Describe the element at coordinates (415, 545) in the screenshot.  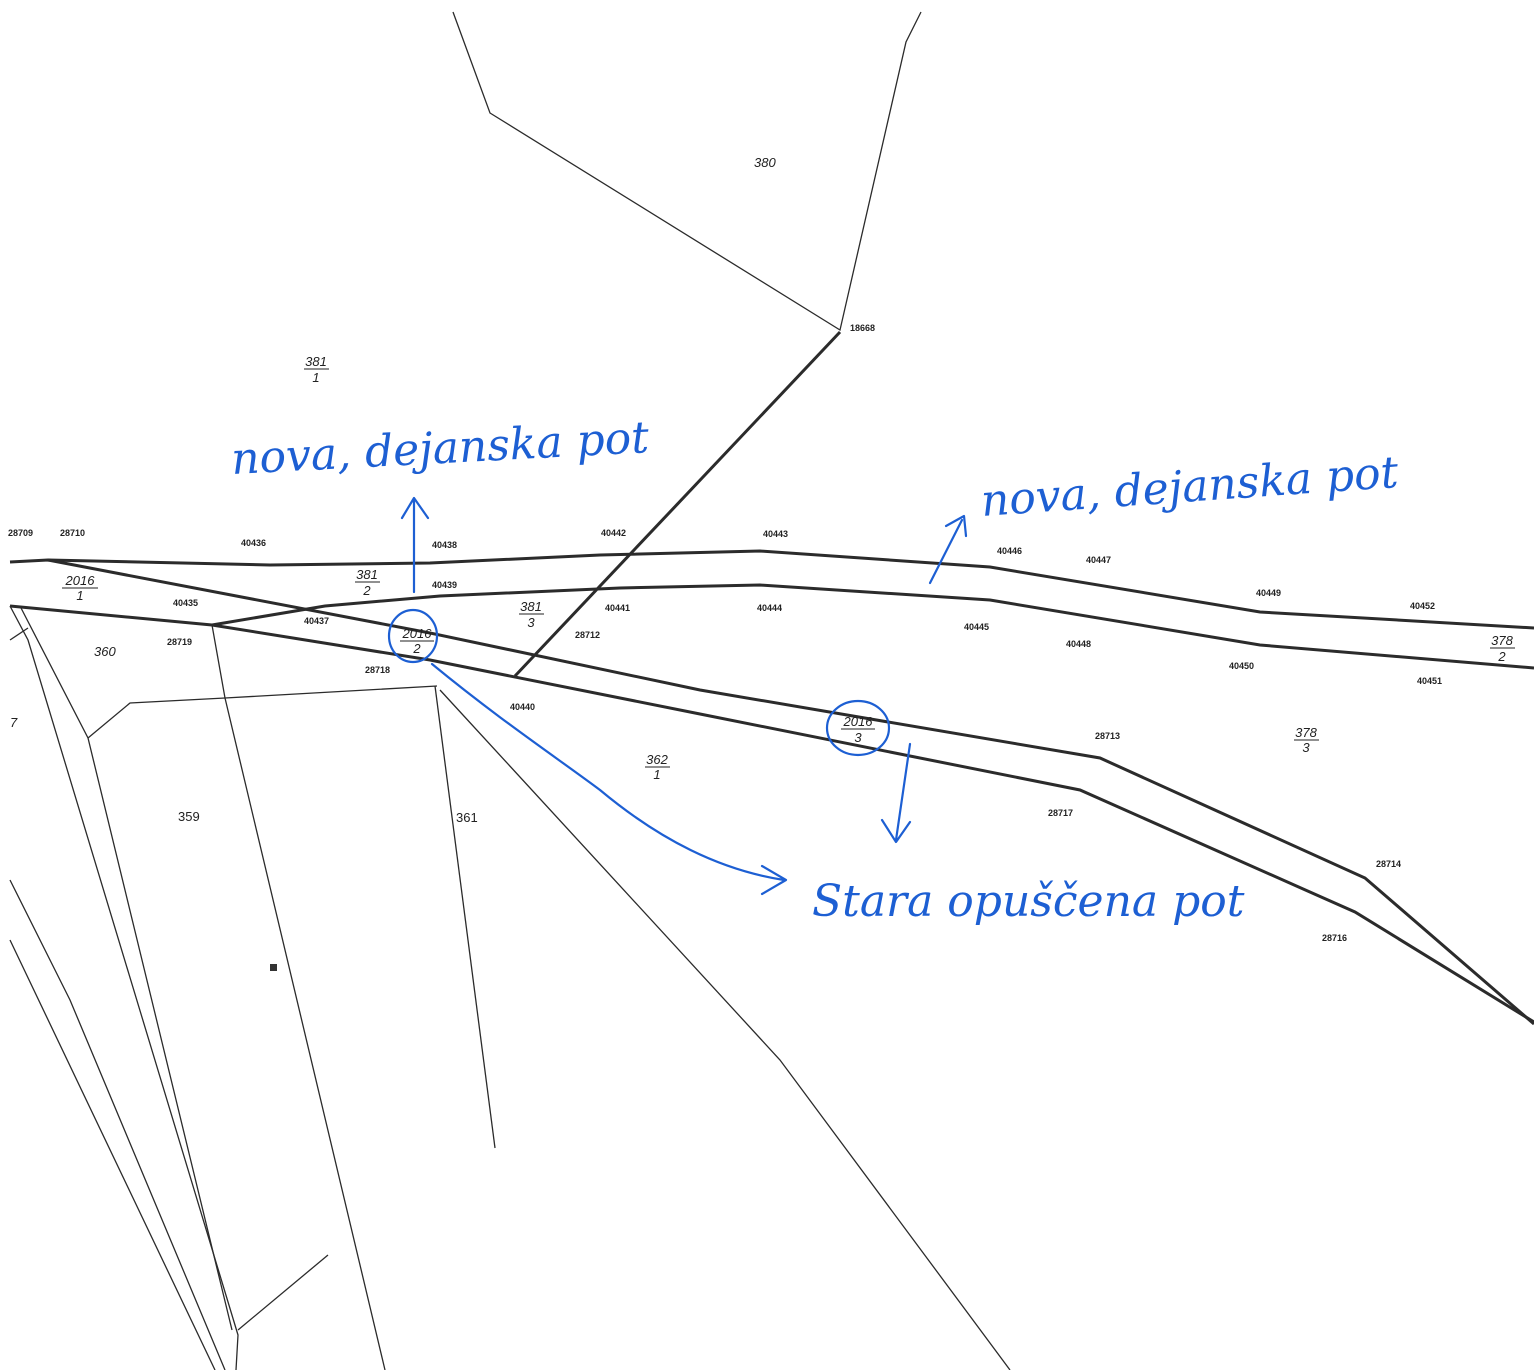
I see `arrow-up-icon` at that location.